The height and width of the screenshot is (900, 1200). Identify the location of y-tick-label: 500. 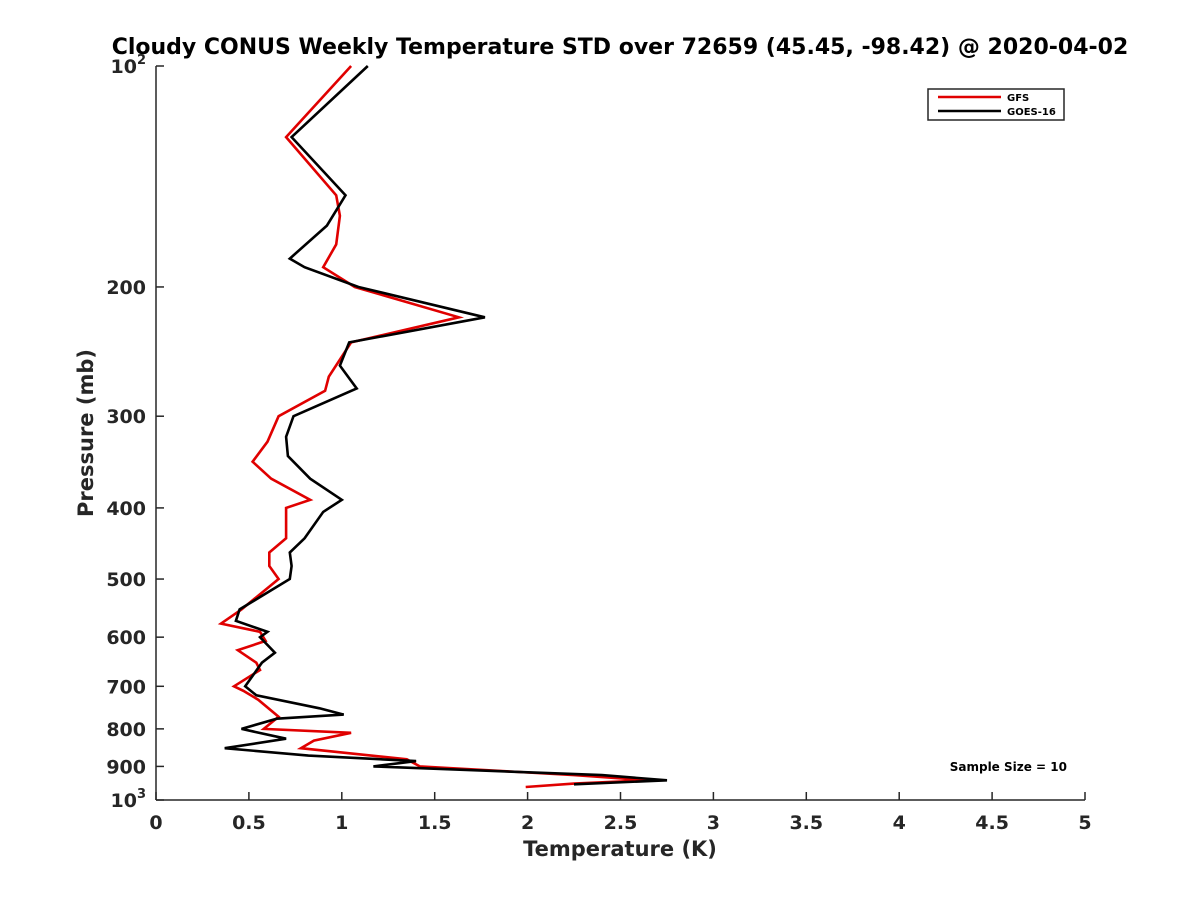
(126, 580).